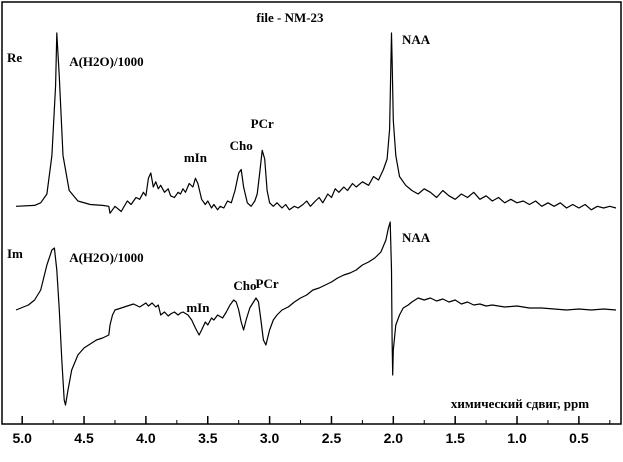 This screenshot has height=462, width=623. Describe the element at coordinates (146, 438) in the screenshot. I see `x-tick-label: 4.0` at that location.